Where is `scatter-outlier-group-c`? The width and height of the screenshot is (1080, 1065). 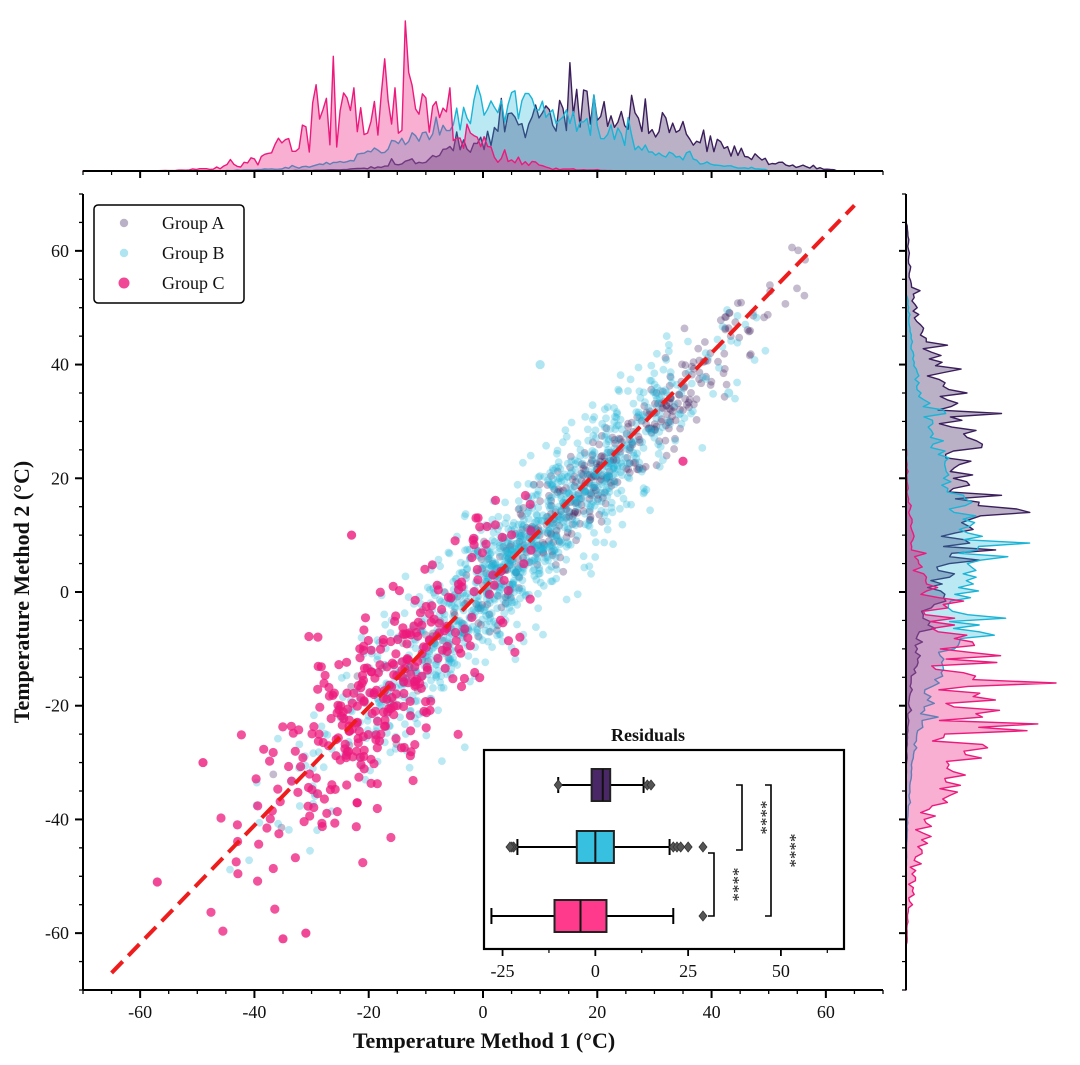
scatter-outlier-group-c is located at coordinates (683, 461).